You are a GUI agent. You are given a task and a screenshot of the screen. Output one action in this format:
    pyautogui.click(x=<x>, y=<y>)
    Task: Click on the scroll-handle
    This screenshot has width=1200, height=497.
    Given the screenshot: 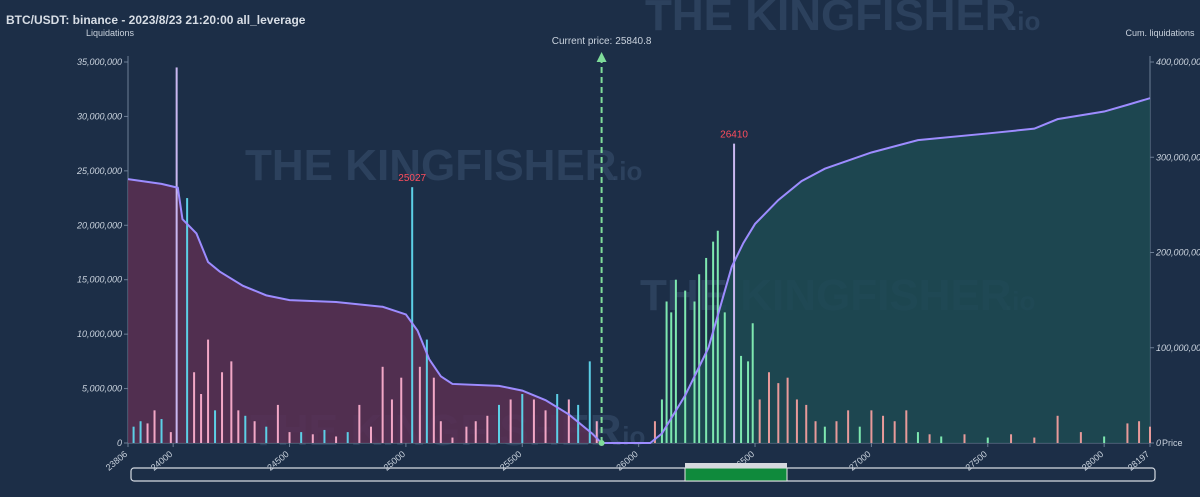 What is the action you would take?
    pyautogui.click(x=736, y=474)
    